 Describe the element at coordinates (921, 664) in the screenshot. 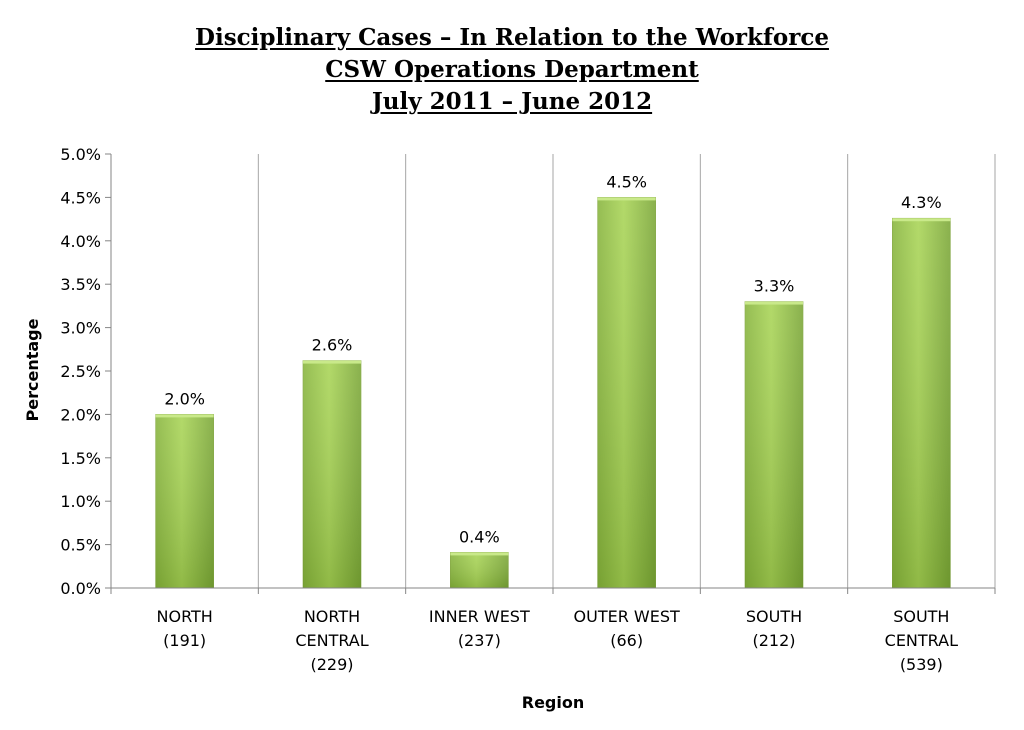

I see `x-category-label: (539)` at that location.